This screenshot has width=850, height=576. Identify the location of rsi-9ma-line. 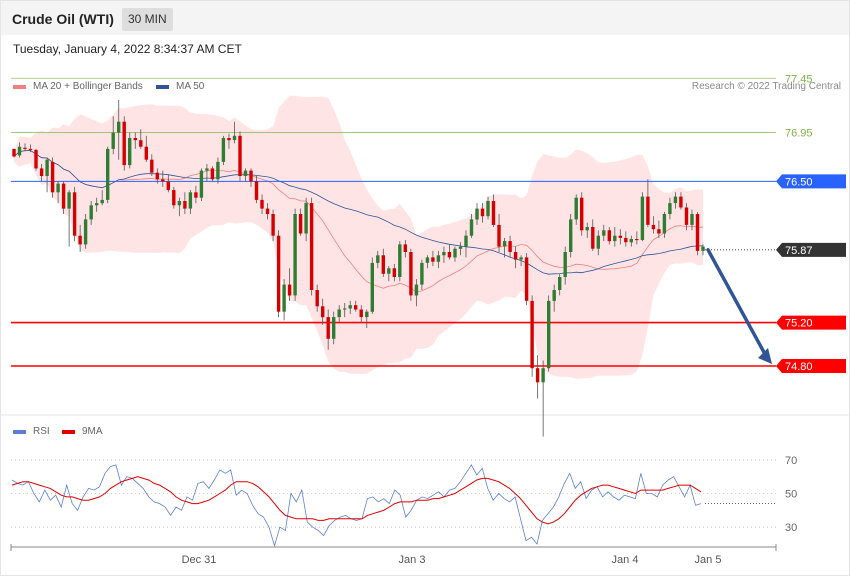
(356, 500).